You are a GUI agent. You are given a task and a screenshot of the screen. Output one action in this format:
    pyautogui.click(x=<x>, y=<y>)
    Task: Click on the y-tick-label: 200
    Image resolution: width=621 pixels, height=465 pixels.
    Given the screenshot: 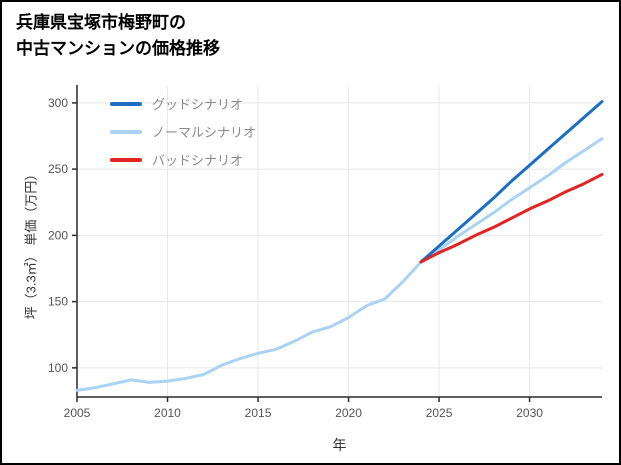 What is the action you would take?
    pyautogui.click(x=58, y=235)
    